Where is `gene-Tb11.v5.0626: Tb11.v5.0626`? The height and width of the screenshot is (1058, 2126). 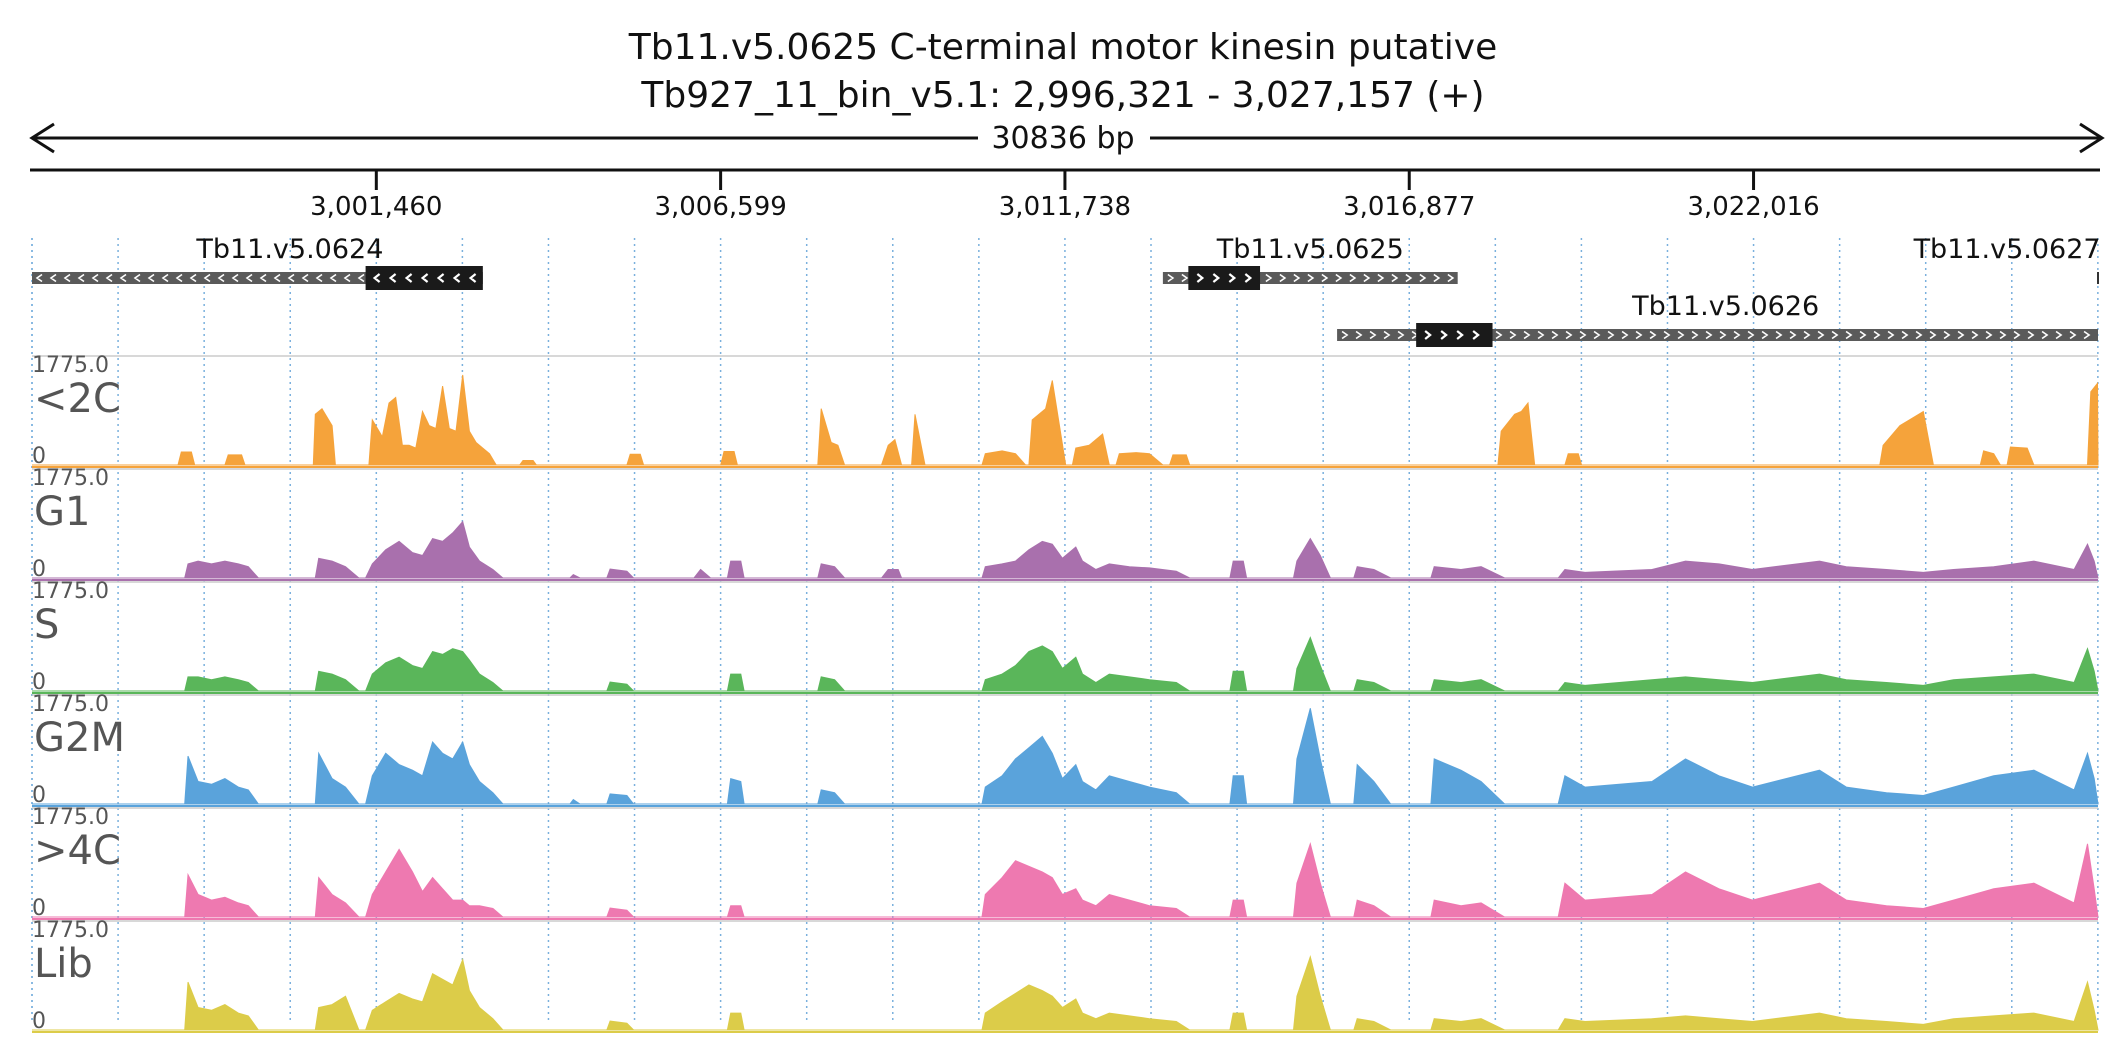
gene-Tb11.v5.0626: Tb11.v5.0626 is located at coordinates (1717, 319).